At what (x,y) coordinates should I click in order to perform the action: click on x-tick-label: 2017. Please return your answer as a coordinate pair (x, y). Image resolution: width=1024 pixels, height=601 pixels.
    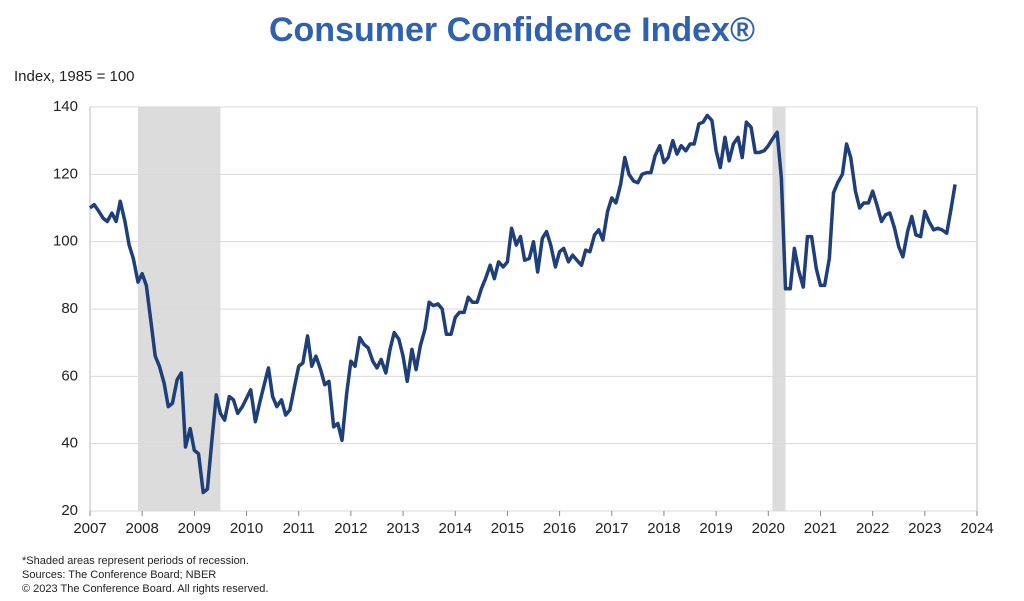
    Looking at the image, I should click on (611, 528).